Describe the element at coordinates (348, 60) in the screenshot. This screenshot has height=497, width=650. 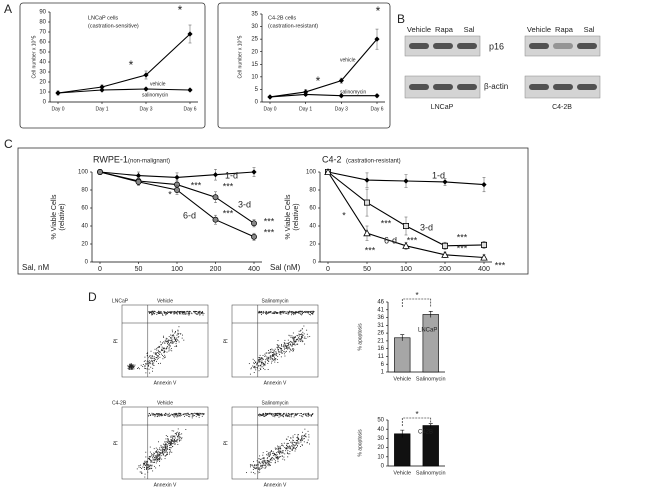
I see `series-label: vehicle` at that location.